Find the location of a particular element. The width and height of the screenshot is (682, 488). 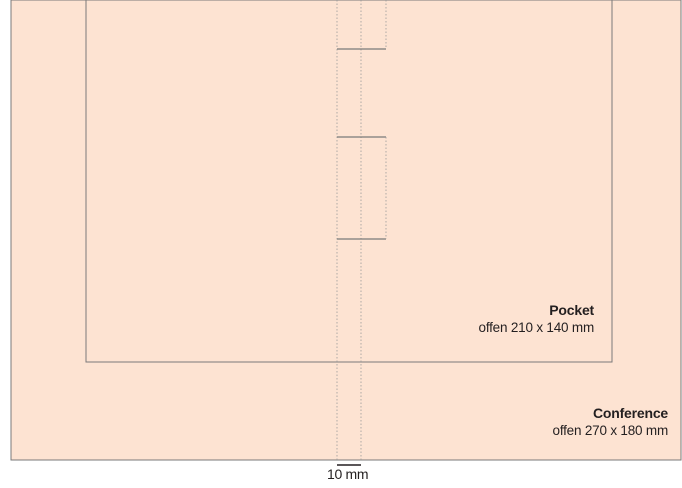

conference-label: Conference offen 270 x 180 mm is located at coordinates (610, 422).